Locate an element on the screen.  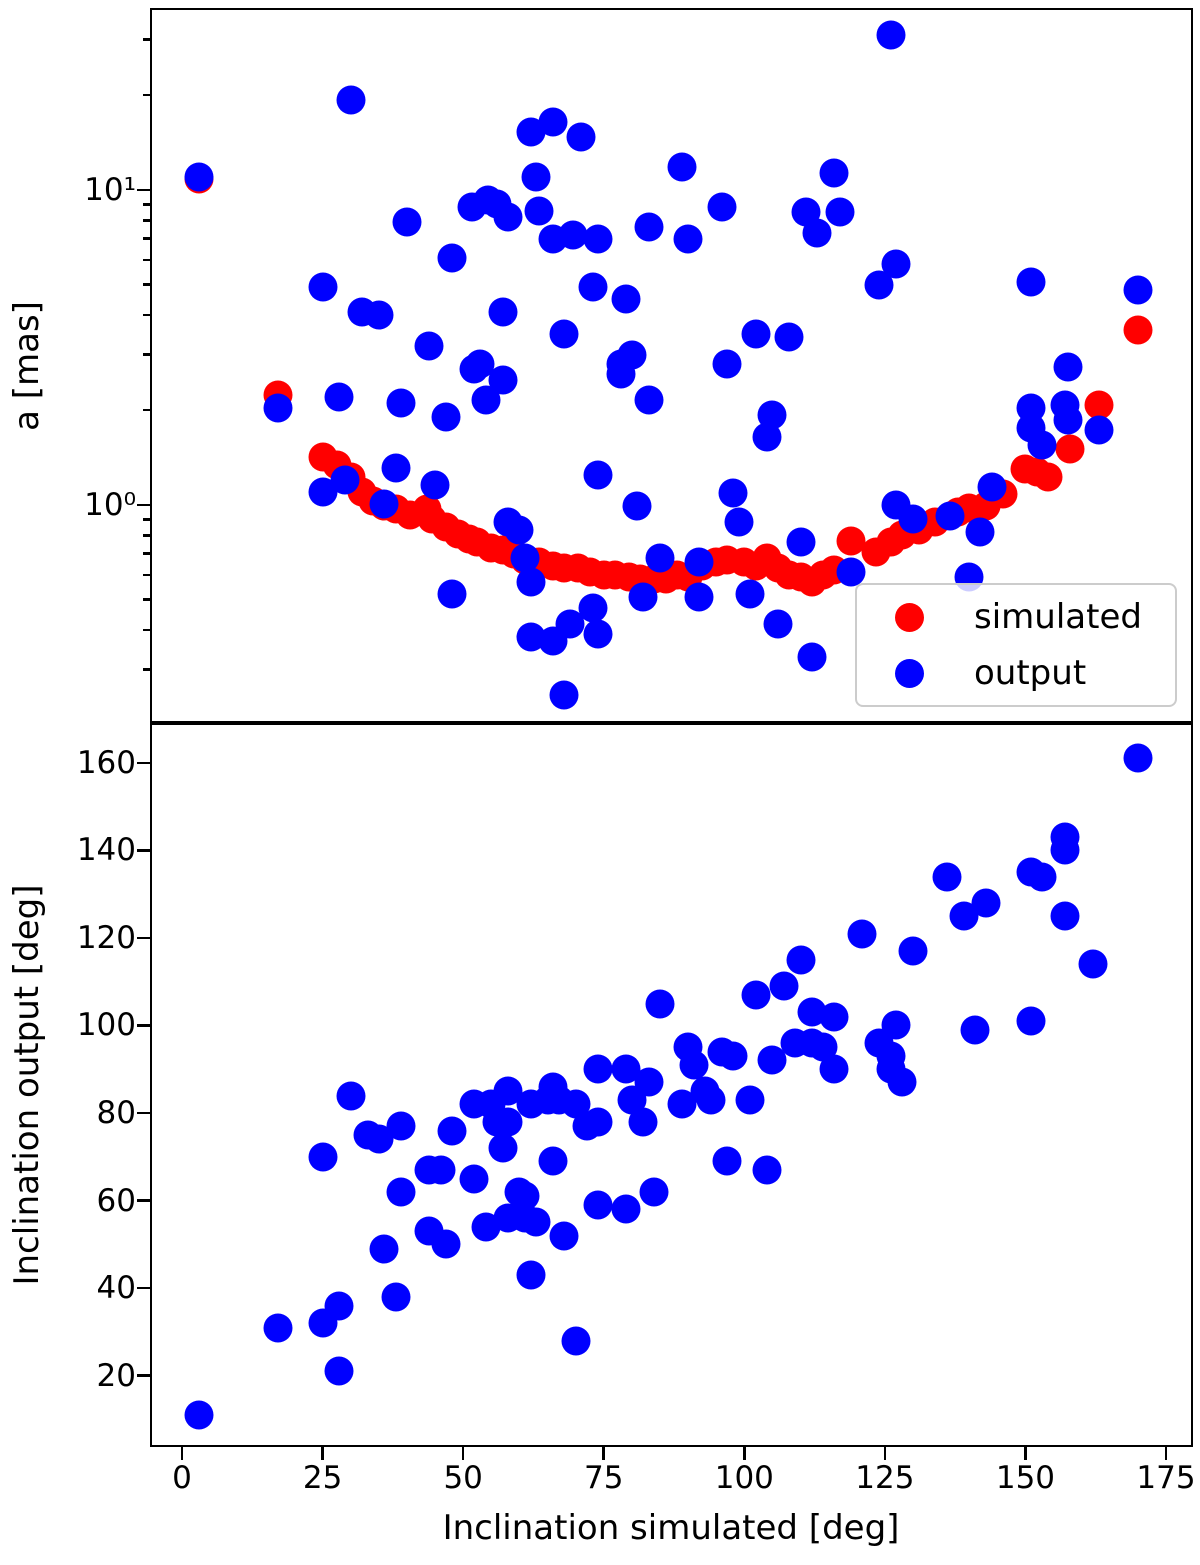
y-tick-label: 80 is located at coordinates (116, 1113).